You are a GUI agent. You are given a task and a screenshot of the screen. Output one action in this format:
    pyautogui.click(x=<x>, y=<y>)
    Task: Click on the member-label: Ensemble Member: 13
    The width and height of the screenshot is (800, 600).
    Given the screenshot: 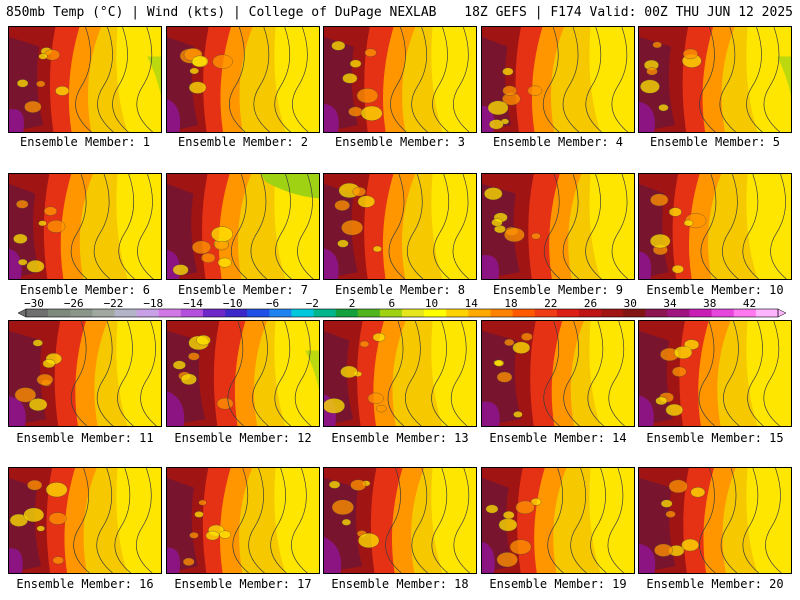 What is the action you would take?
    pyautogui.click(x=400, y=438)
    